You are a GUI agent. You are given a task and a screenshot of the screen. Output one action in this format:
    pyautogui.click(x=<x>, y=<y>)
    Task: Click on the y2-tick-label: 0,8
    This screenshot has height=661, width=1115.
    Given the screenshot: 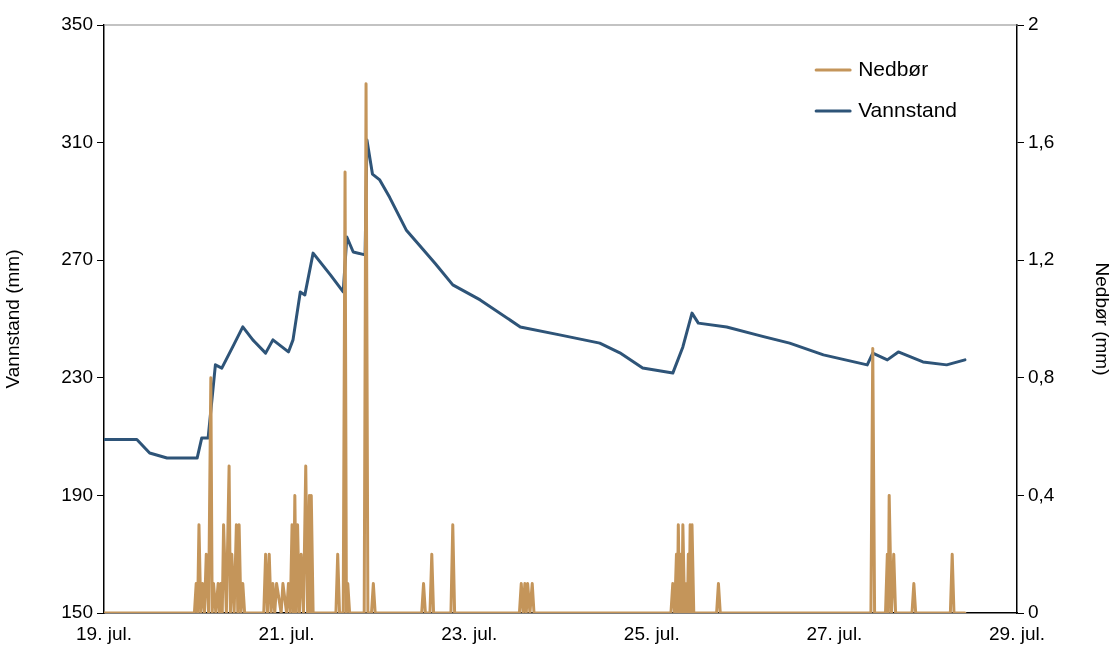 What is the action you would take?
    pyautogui.click(x=1041, y=377)
    